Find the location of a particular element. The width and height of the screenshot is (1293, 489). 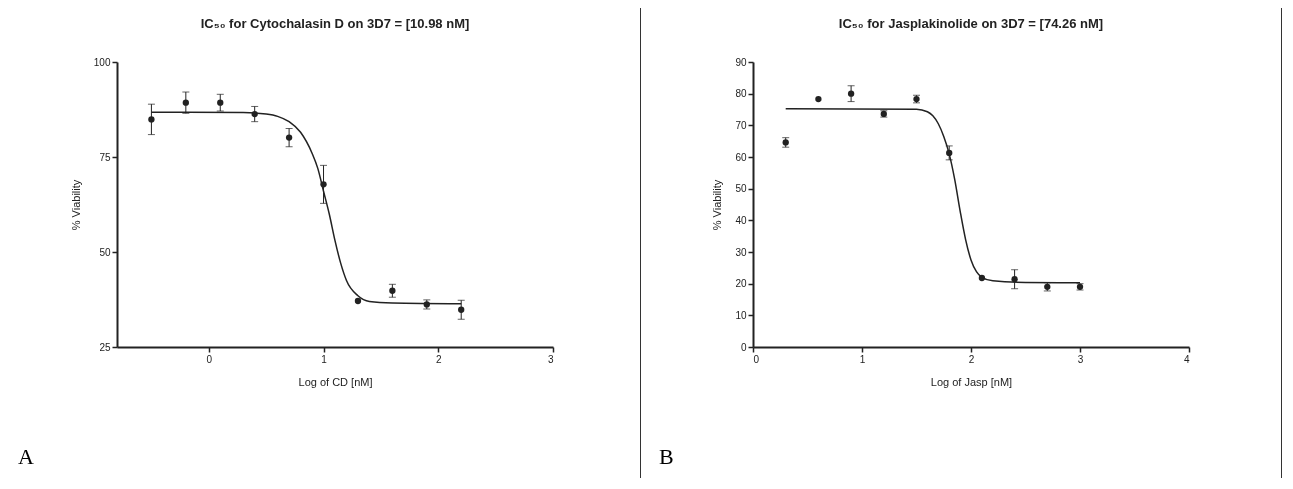

text: B is located at coordinates (666, 457).